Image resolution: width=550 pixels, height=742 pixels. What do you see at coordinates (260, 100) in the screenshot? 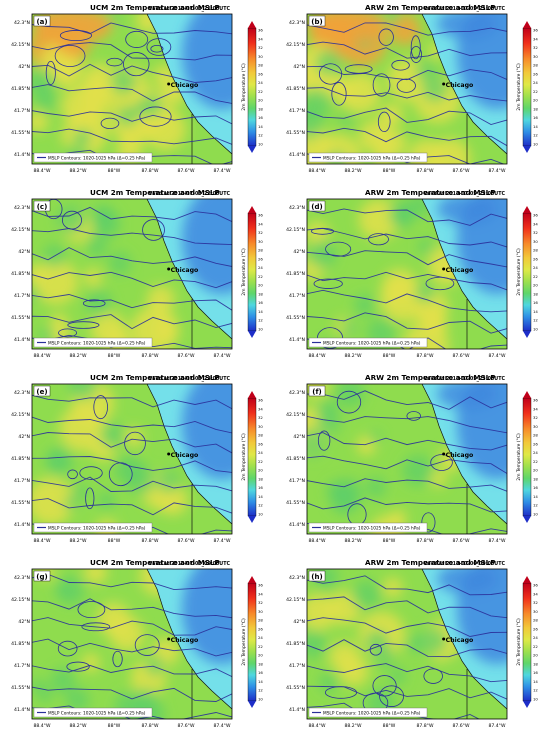
I see `colorbar-tick-label: 20` at bounding box center [260, 100].